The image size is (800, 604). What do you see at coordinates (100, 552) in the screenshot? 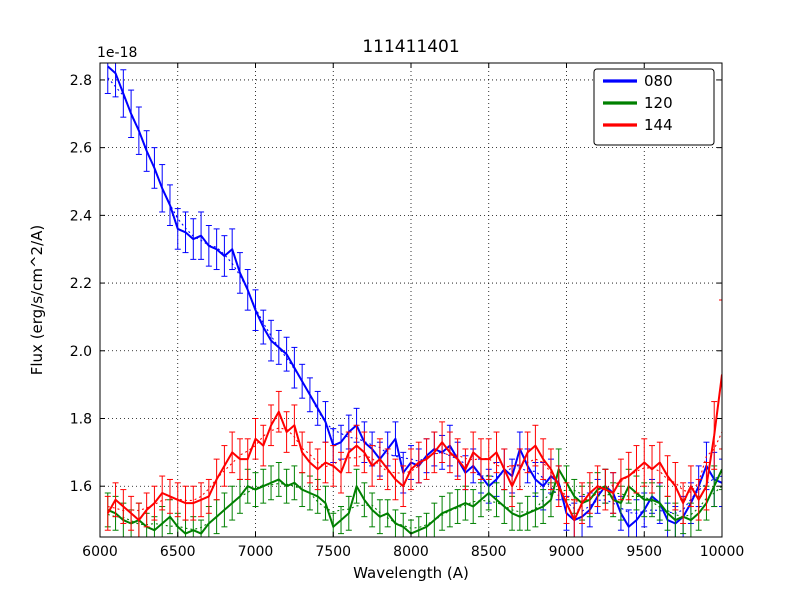
I see `x-tick-label: 6000` at bounding box center [100, 552].